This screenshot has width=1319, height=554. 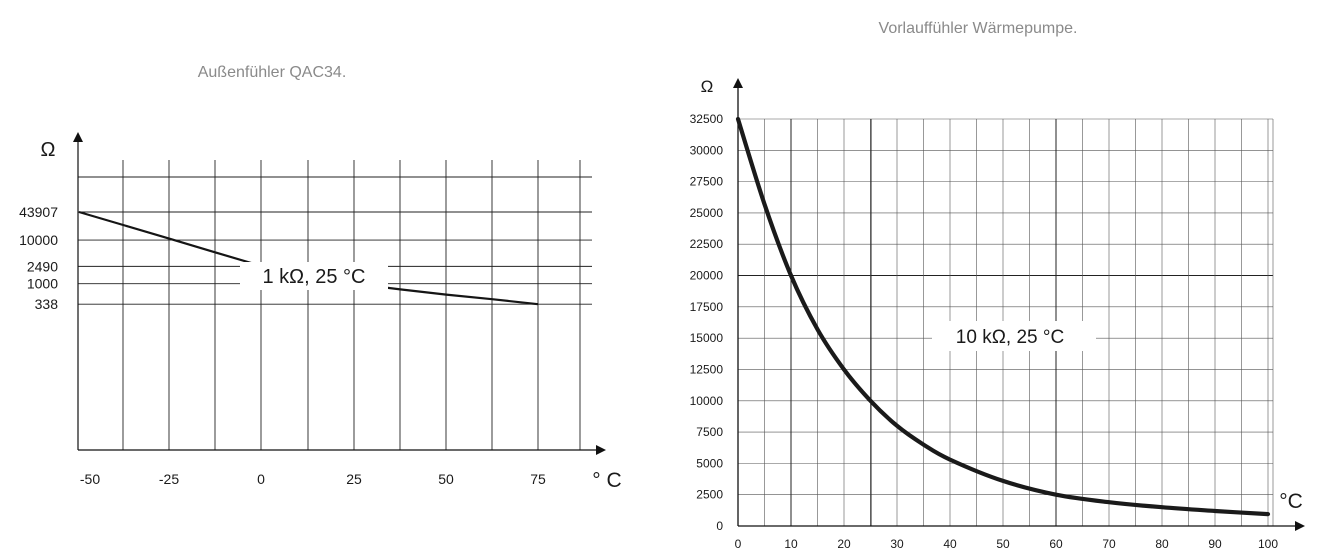 I want to click on y-tick-label: 2490, so click(x=42, y=266).